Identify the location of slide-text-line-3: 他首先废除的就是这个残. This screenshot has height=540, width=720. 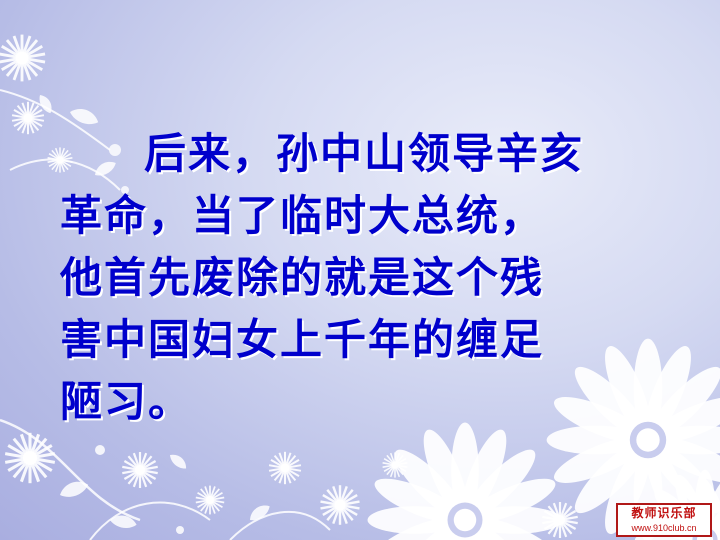
(302, 277).